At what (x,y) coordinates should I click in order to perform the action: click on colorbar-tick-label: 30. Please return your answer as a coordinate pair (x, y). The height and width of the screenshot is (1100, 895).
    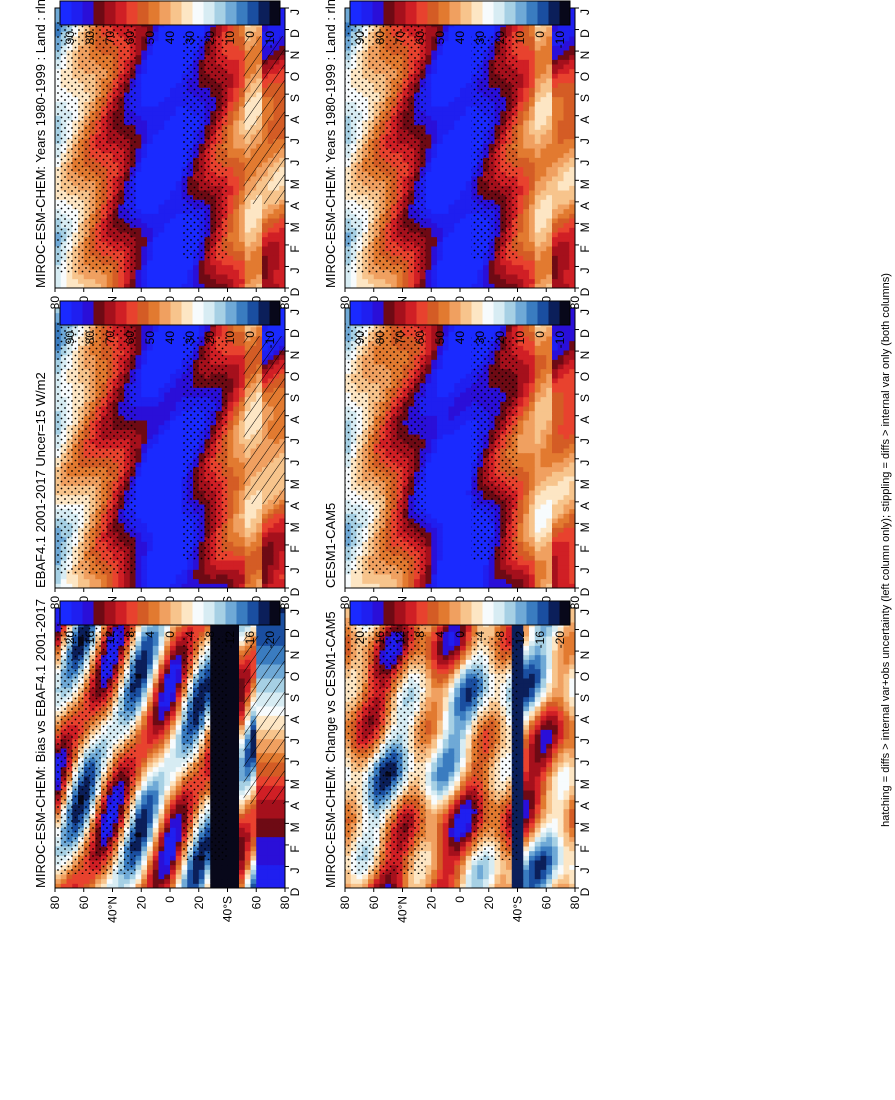
    Looking at the image, I should click on (480, 38).